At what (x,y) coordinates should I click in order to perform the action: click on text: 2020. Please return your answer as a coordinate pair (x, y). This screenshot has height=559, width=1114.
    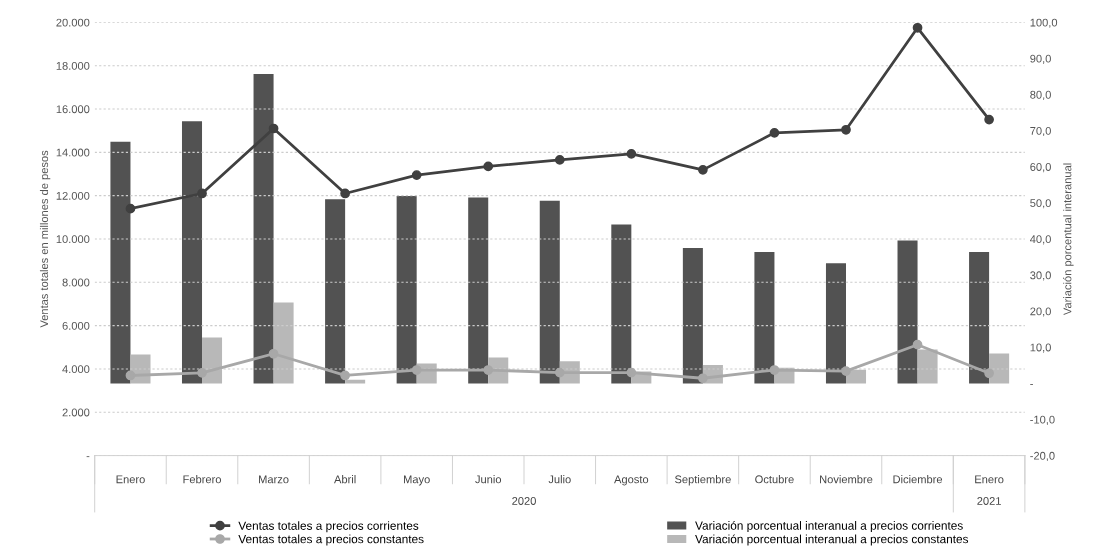
    Looking at the image, I should click on (524, 501).